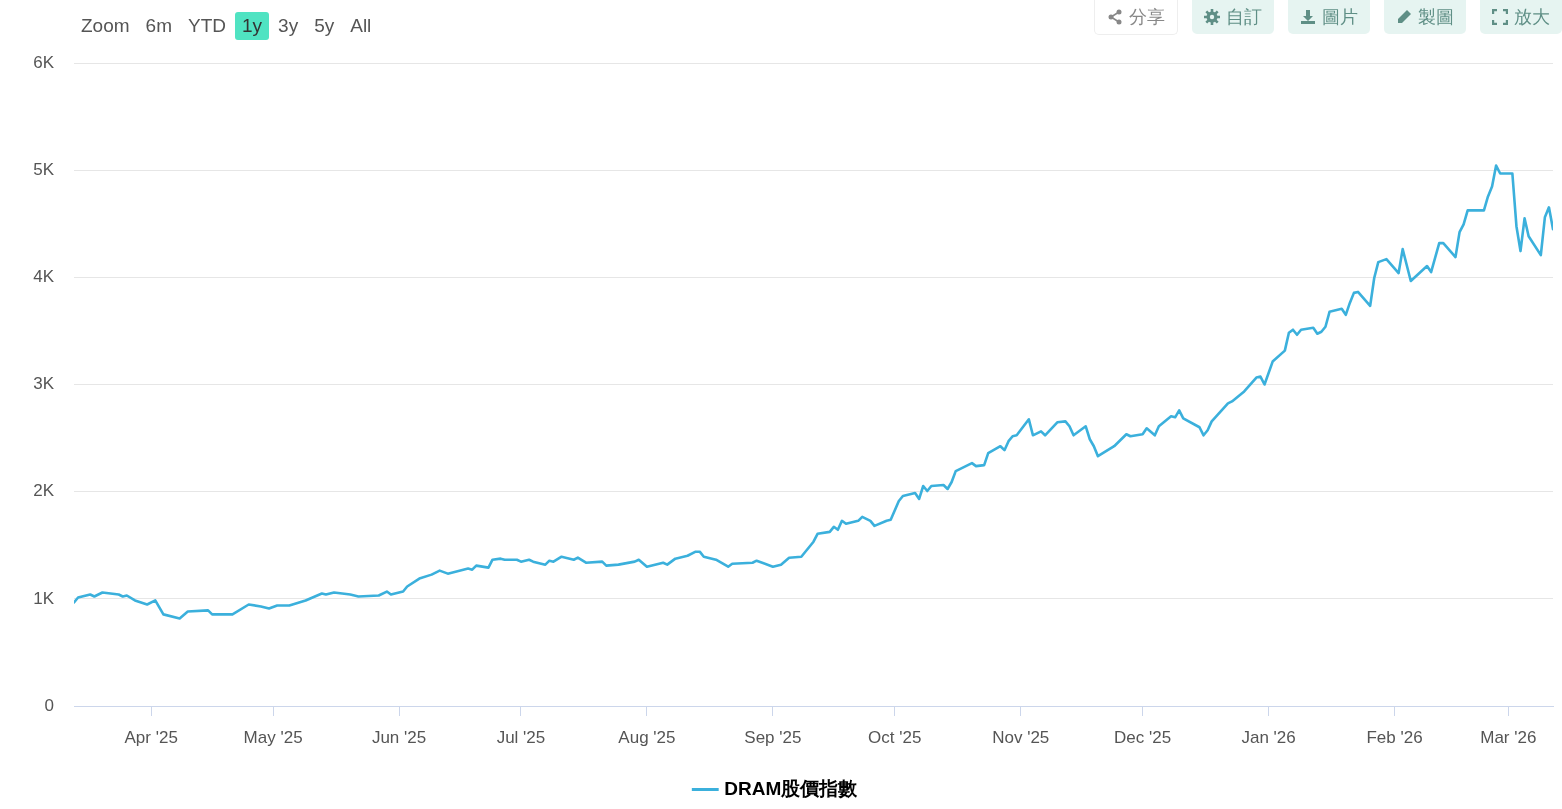  What do you see at coordinates (44, 384) in the screenshot?
I see `y-tick-label: 3K` at bounding box center [44, 384].